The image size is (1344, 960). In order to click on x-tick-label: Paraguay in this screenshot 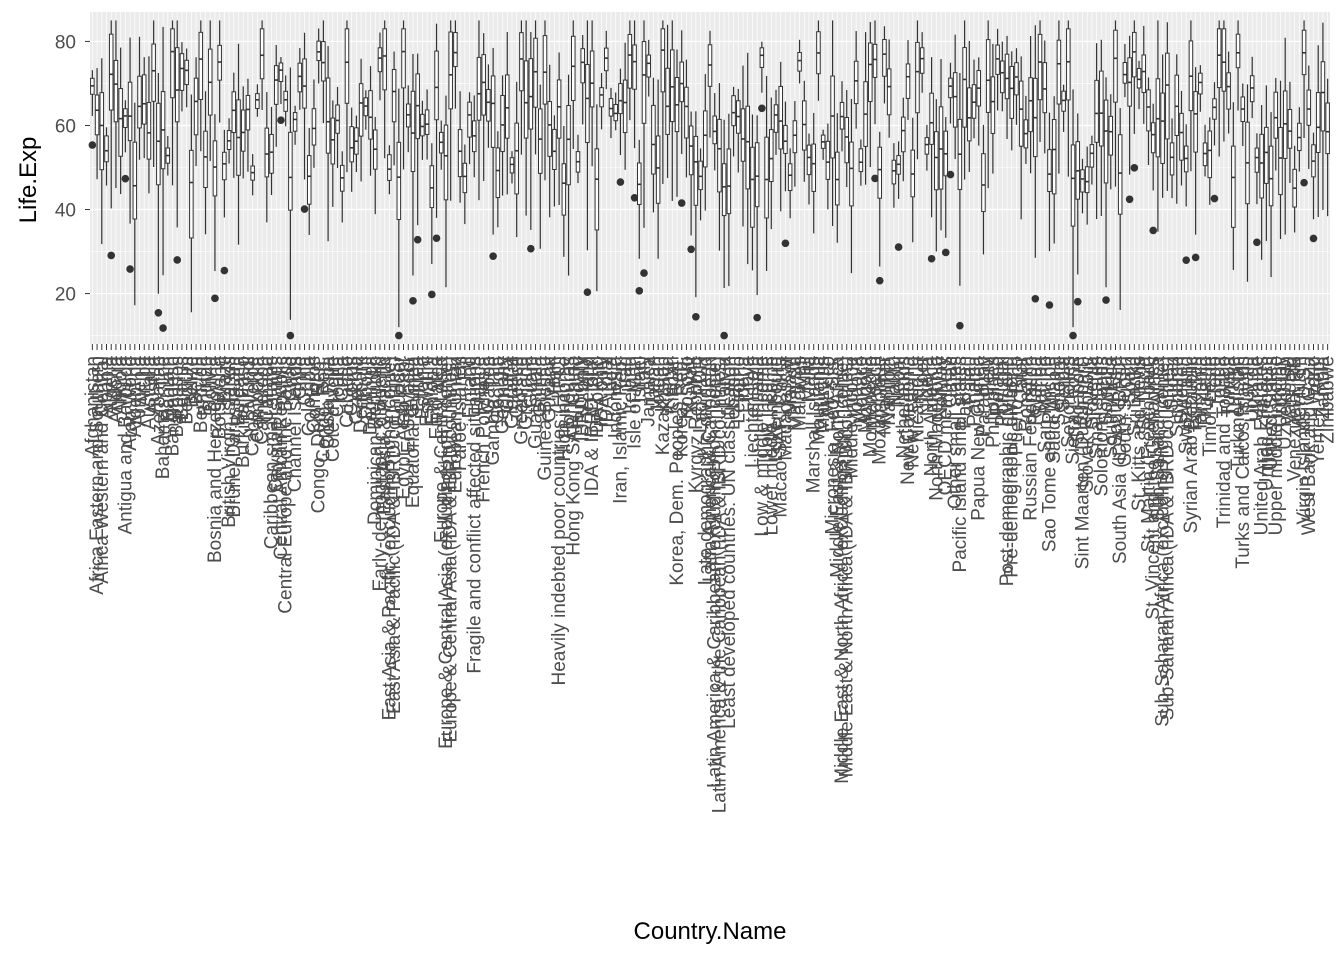, I will do `click(983, 397)`.